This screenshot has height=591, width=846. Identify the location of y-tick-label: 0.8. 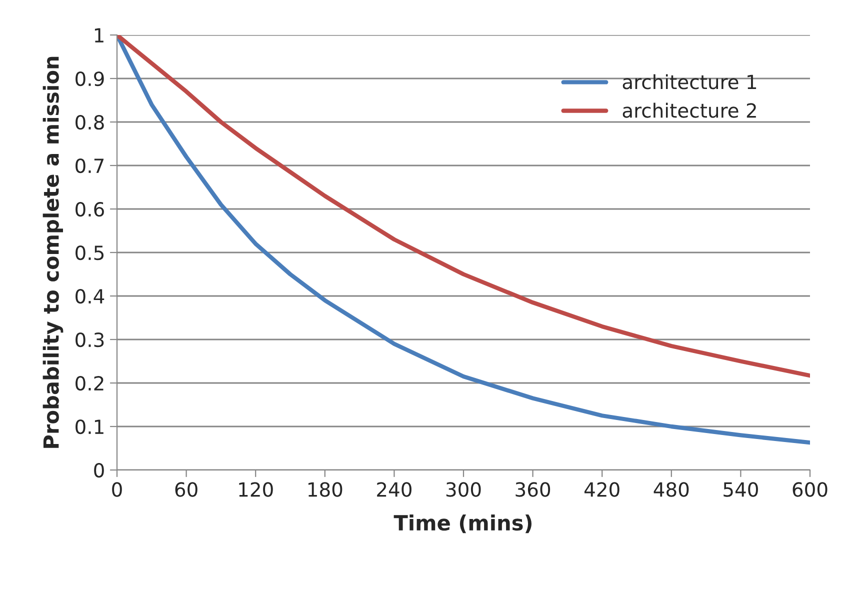
(90, 122).